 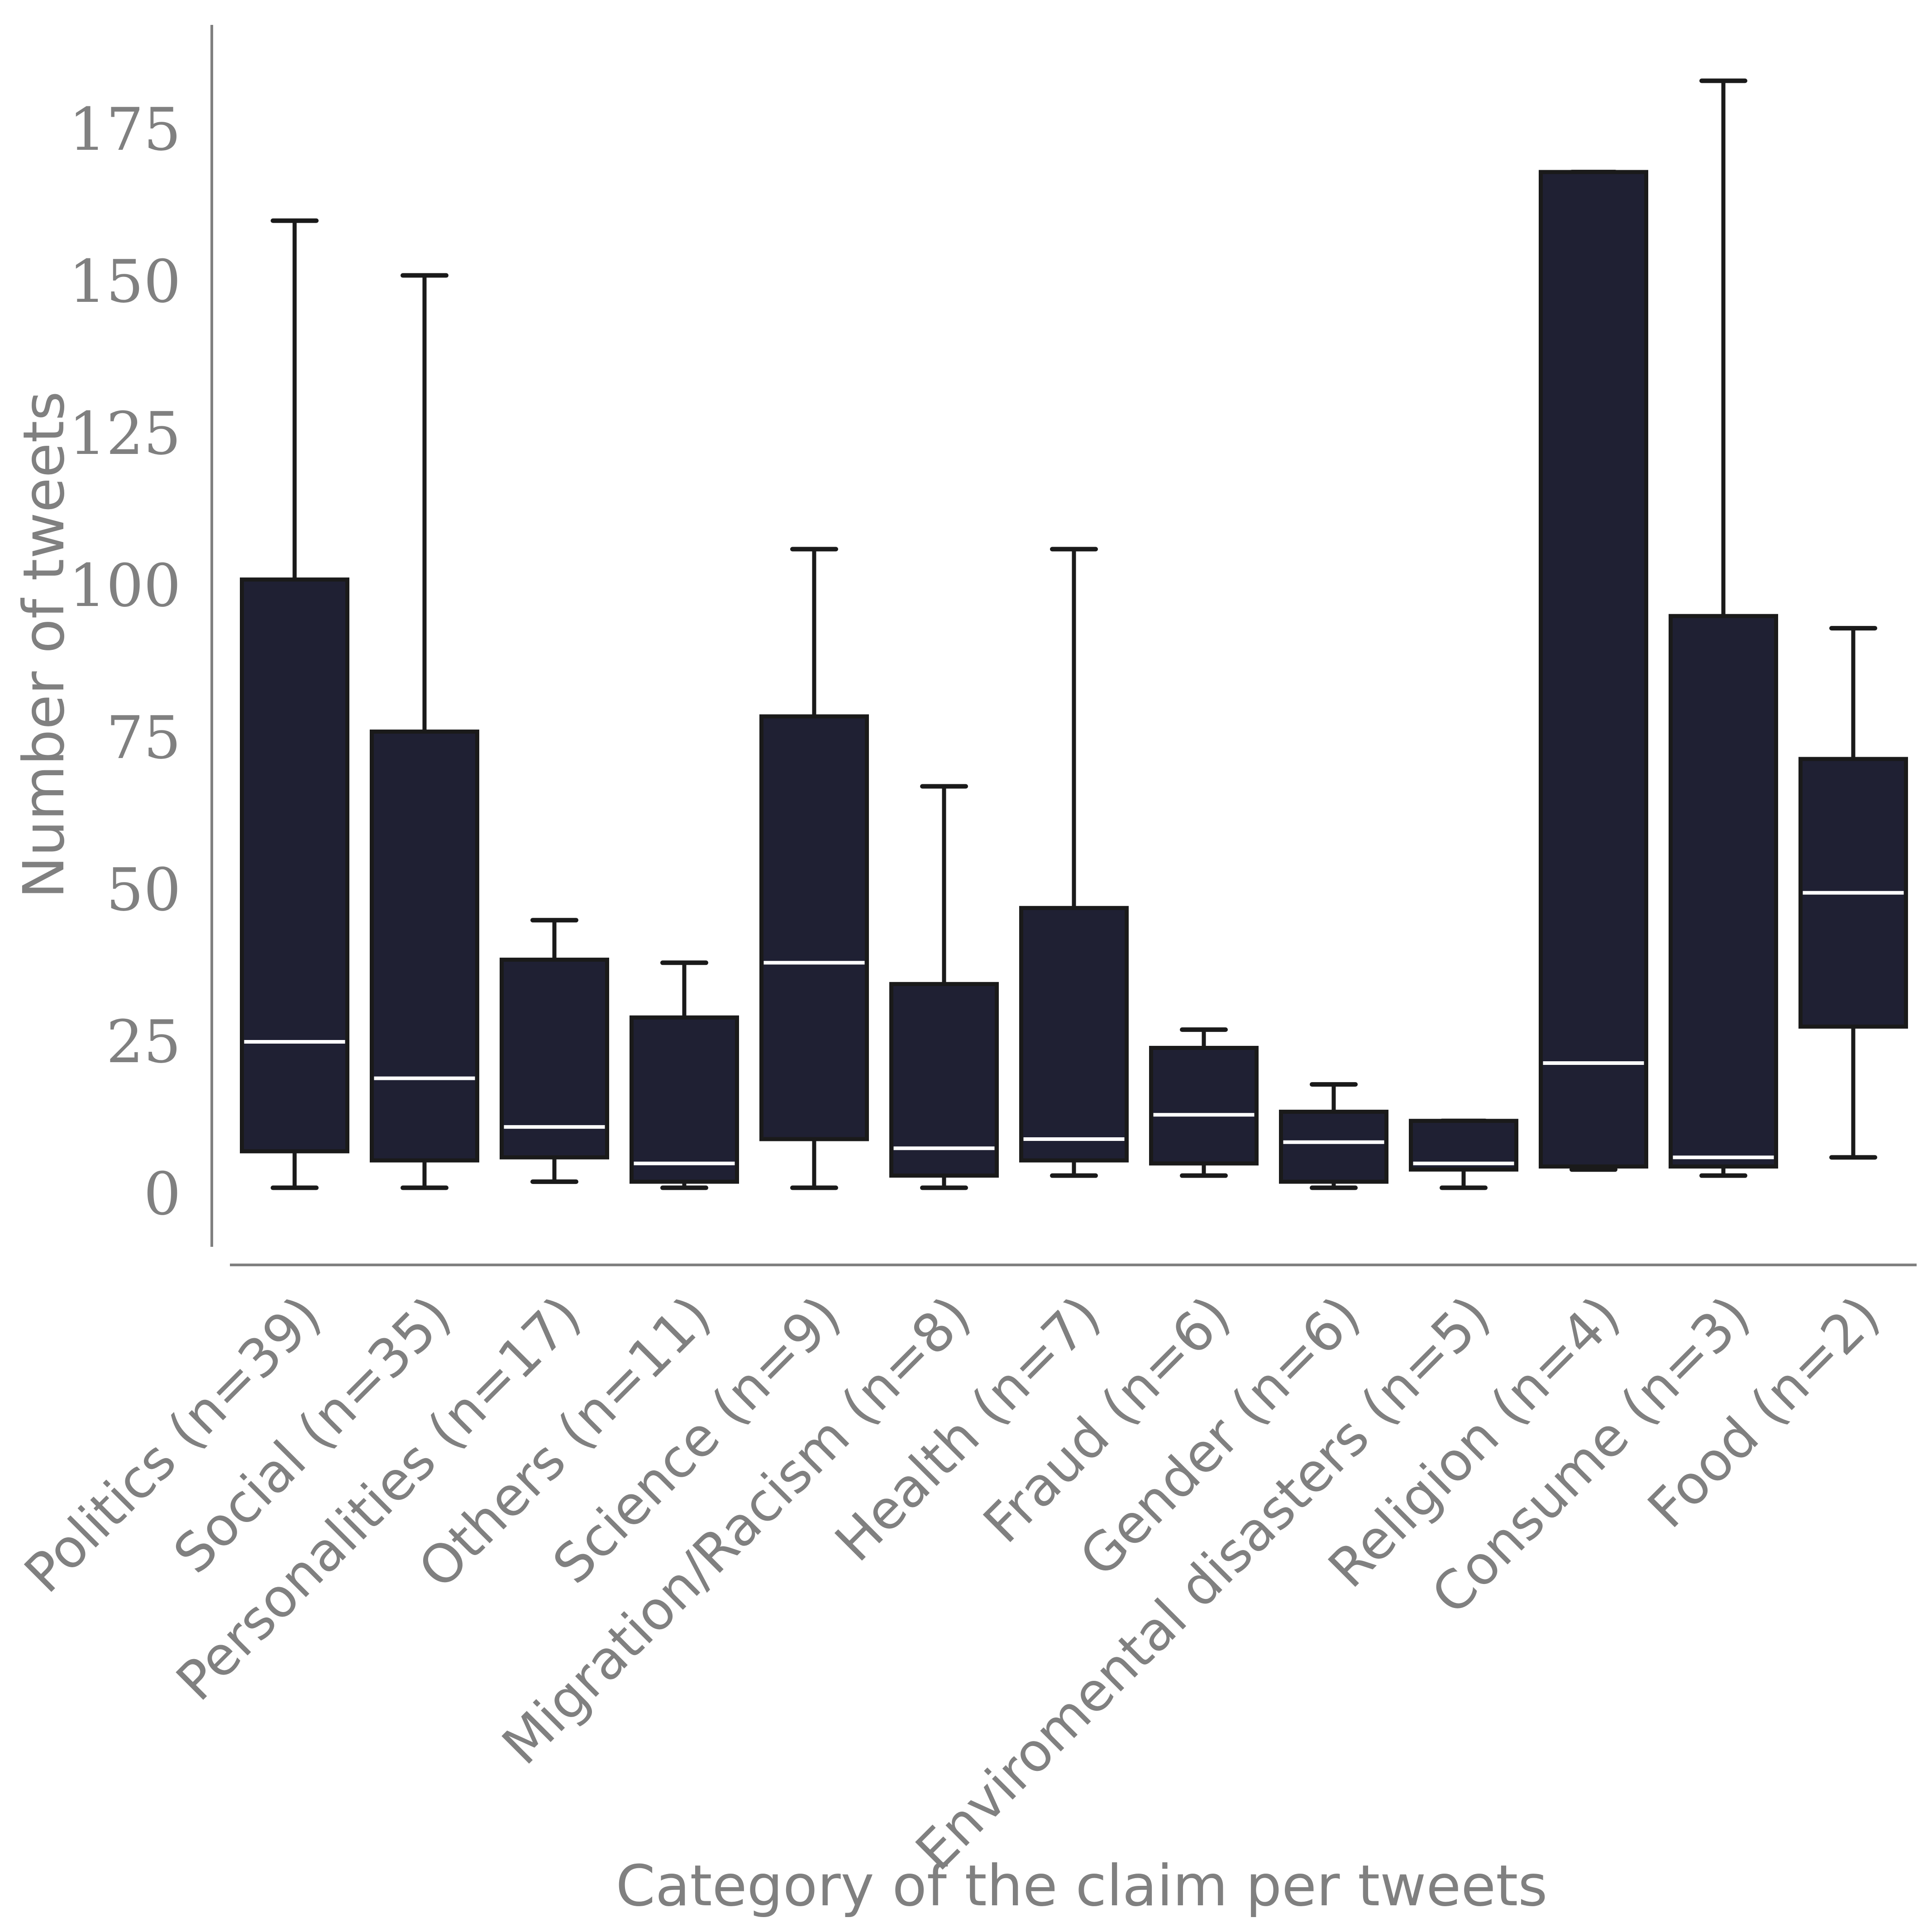 What do you see at coordinates (125, 282) in the screenshot?
I see `y-tick-label: 150` at bounding box center [125, 282].